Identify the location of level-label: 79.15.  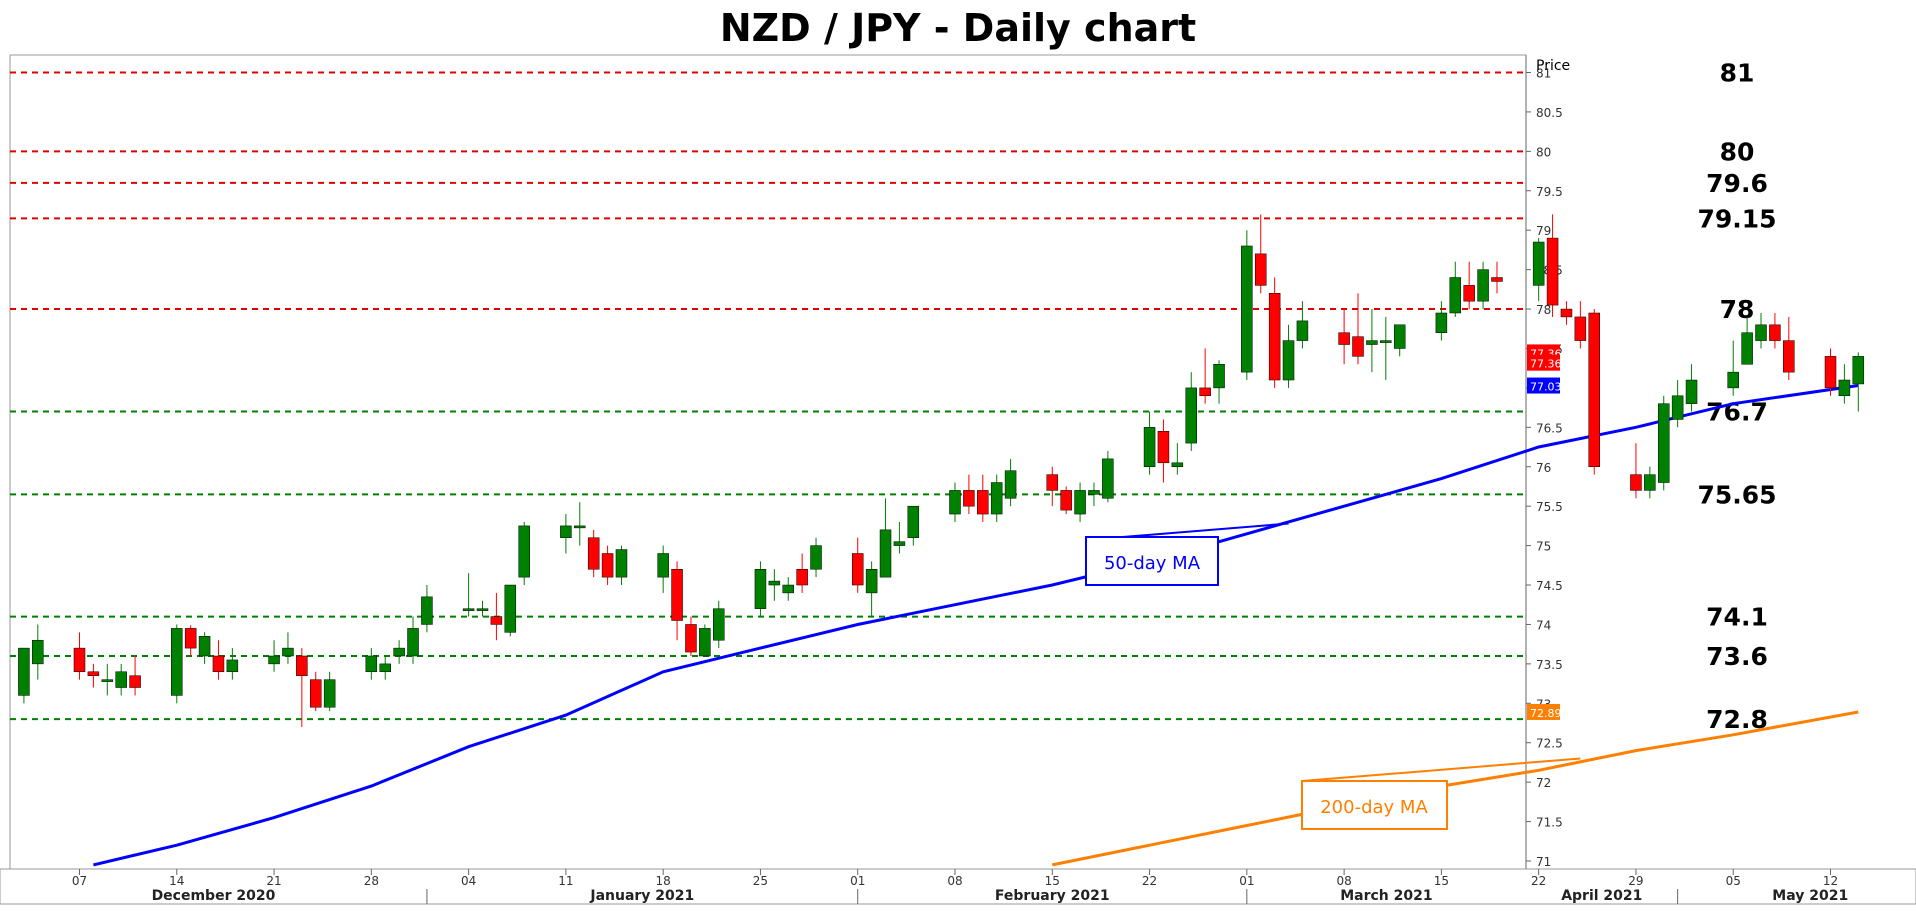
(1736, 218).